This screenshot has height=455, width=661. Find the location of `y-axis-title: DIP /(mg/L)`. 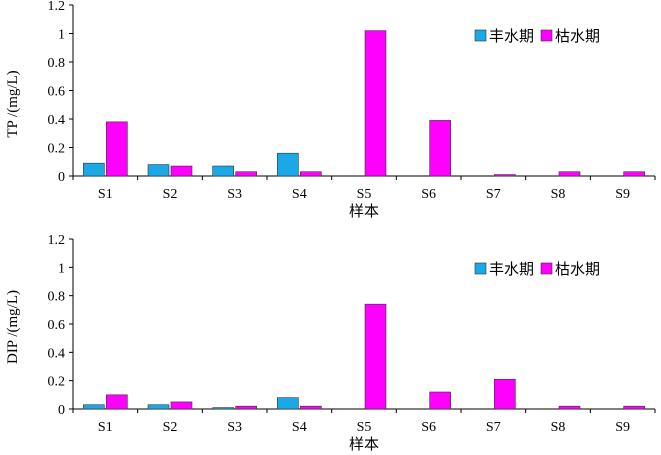

y-axis-title: DIP /(mg/L) is located at coordinates (13, 327).